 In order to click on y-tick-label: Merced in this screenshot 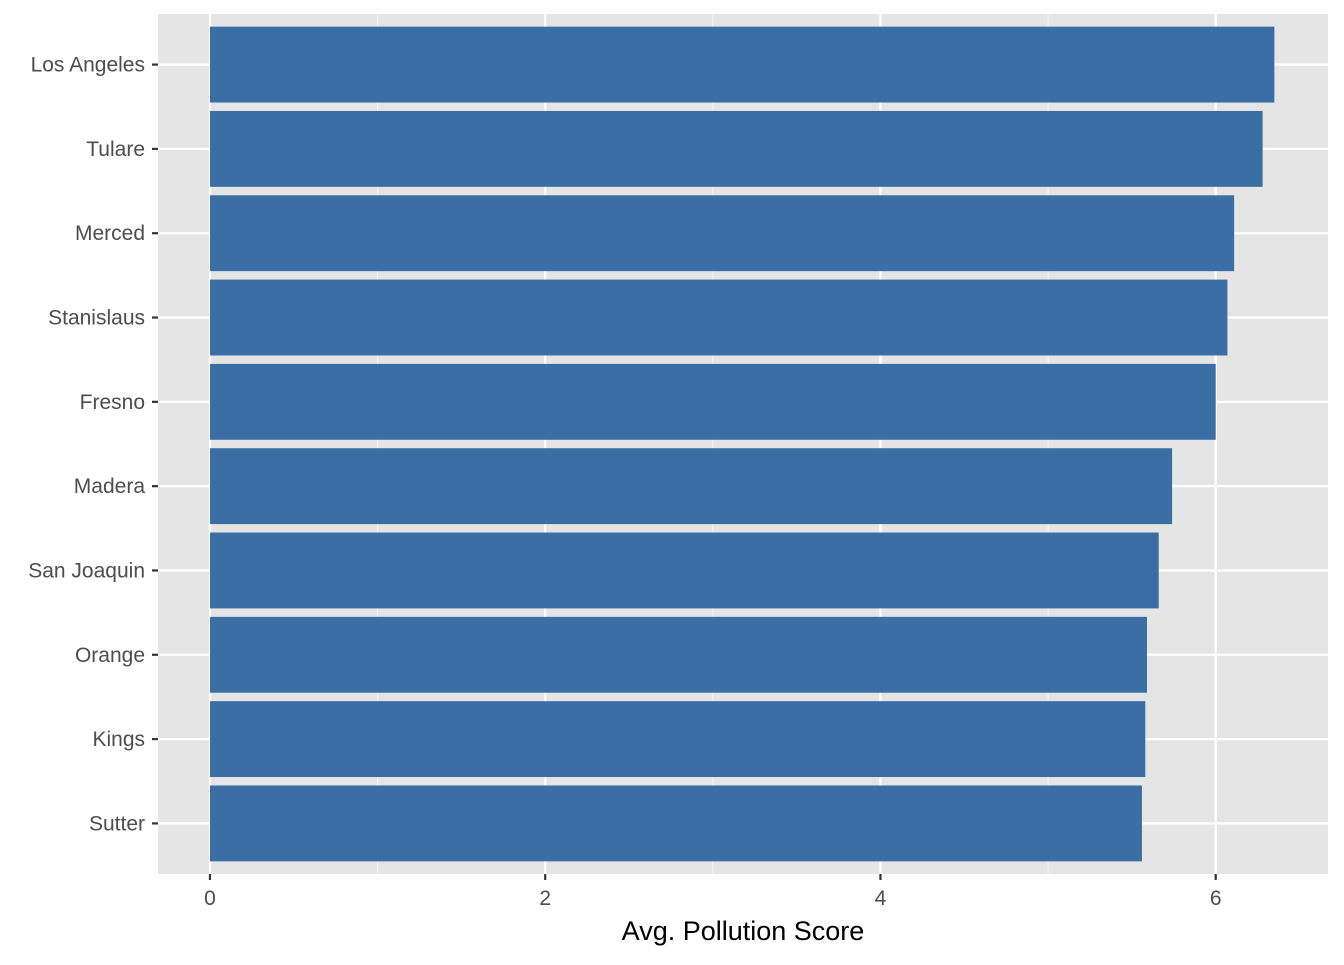, I will do `click(110, 233)`.